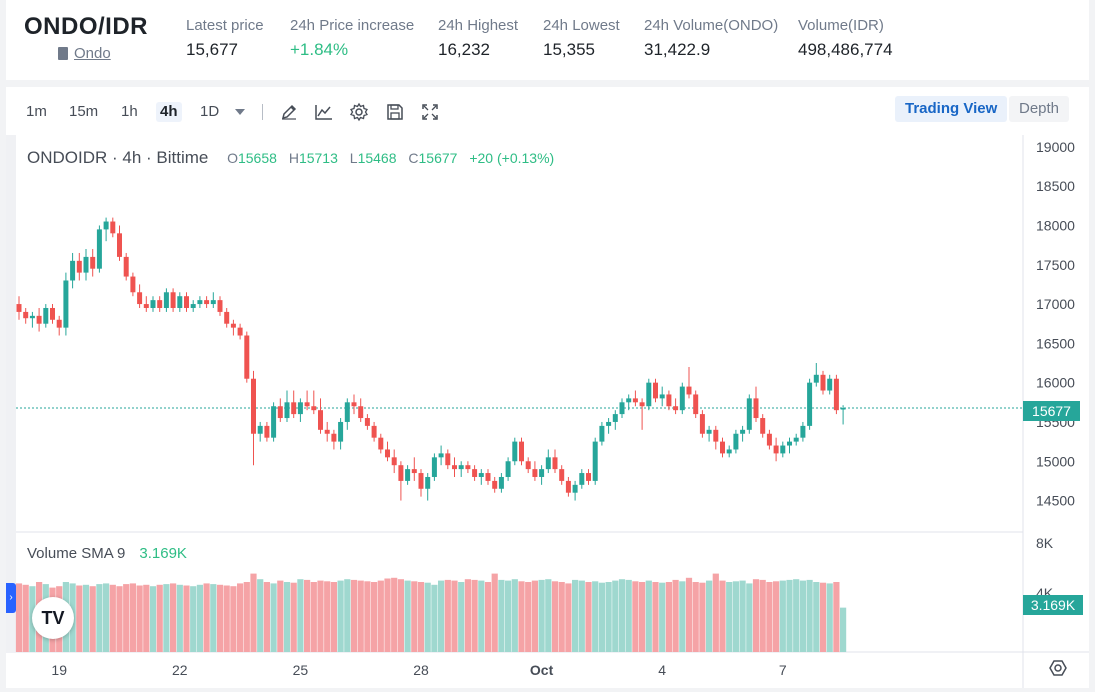 The width and height of the screenshot is (1095, 692). What do you see at coordinates (581, 25) in the screenshot?
I see `stat-label: 24h Lowest` at bounding box center [581, 25].